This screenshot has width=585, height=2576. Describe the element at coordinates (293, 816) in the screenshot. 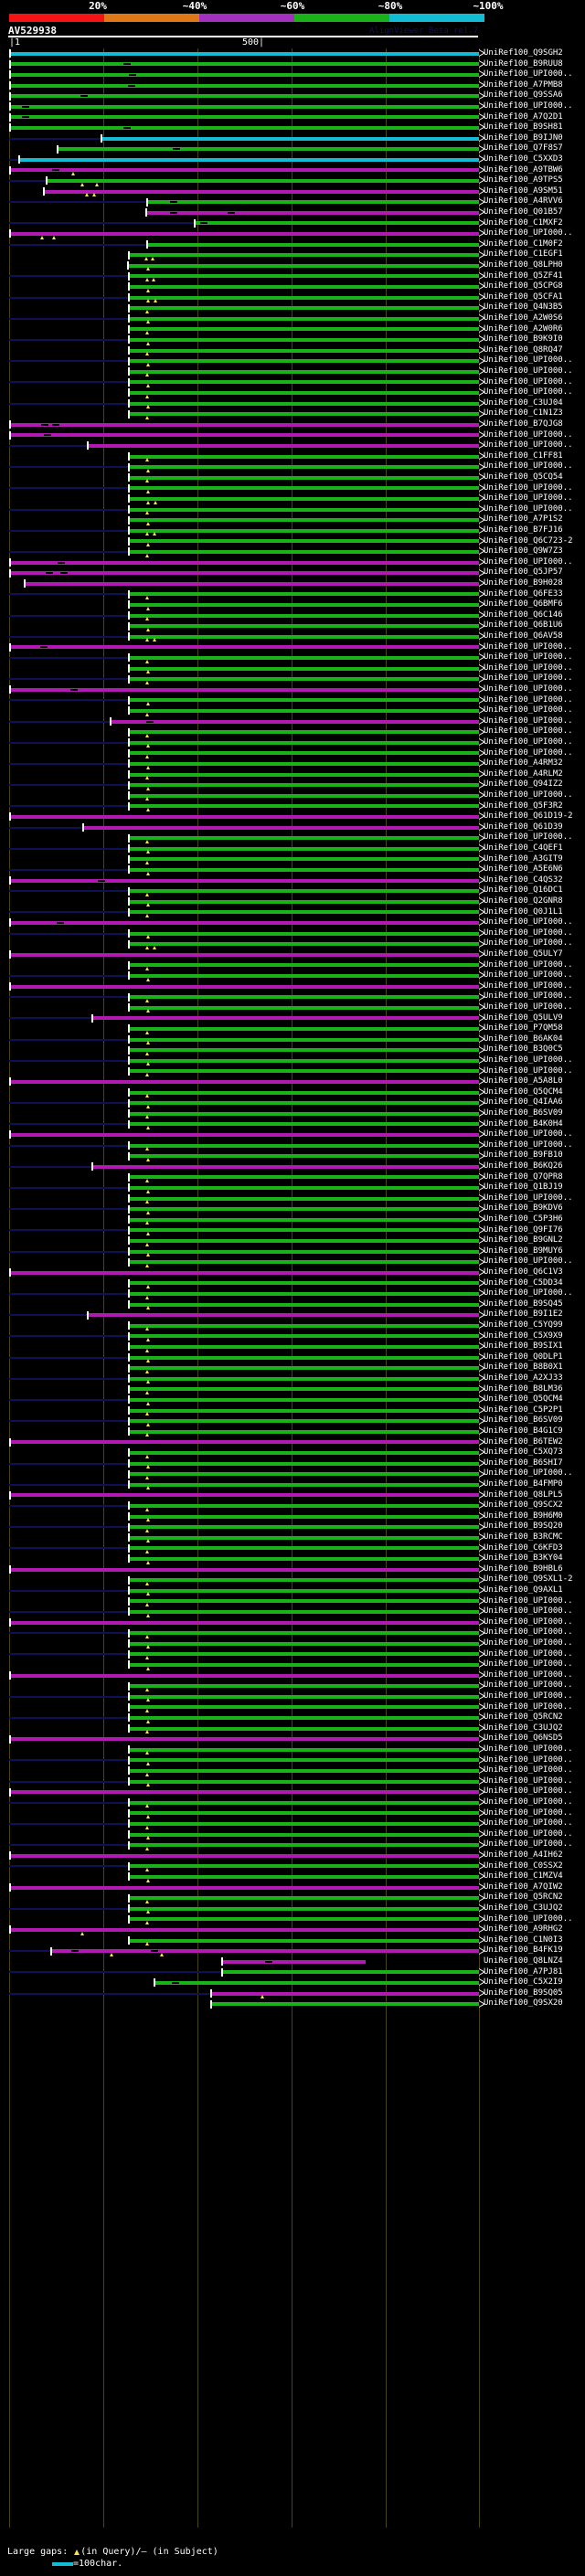

I see `alignment-row: UniRef100_Q61D19-2` at that location.